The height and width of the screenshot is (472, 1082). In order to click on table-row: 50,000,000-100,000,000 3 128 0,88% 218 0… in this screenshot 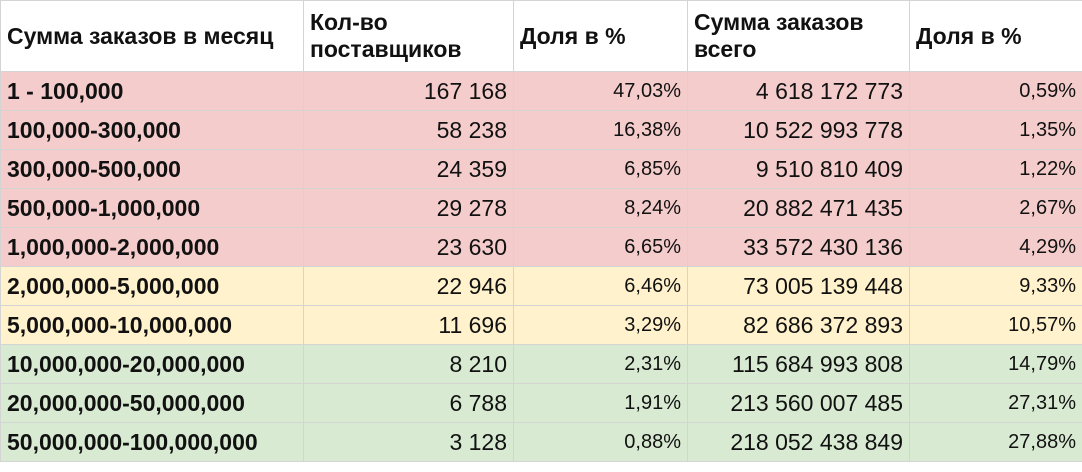, I will do `click(541, 442)`.